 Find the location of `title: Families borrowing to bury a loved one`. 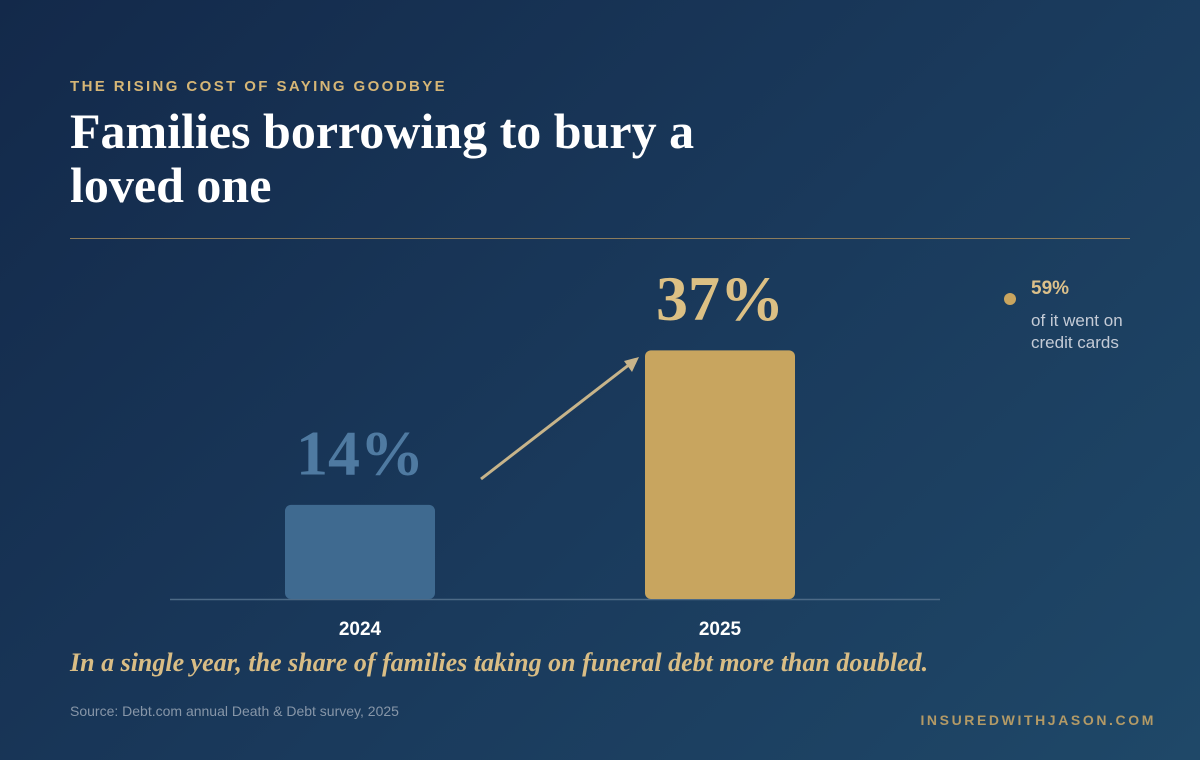

title: Families borrowing to bury a loved one is located at coordinates (382, 158).